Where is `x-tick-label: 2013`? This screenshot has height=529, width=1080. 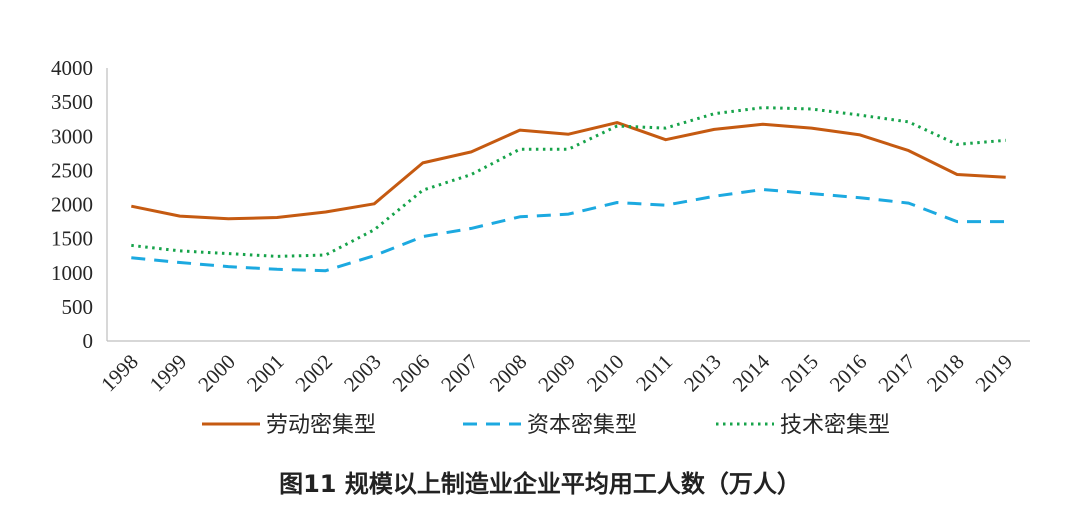
x-tick-label: 2013 is located at coordinates (702, 373).